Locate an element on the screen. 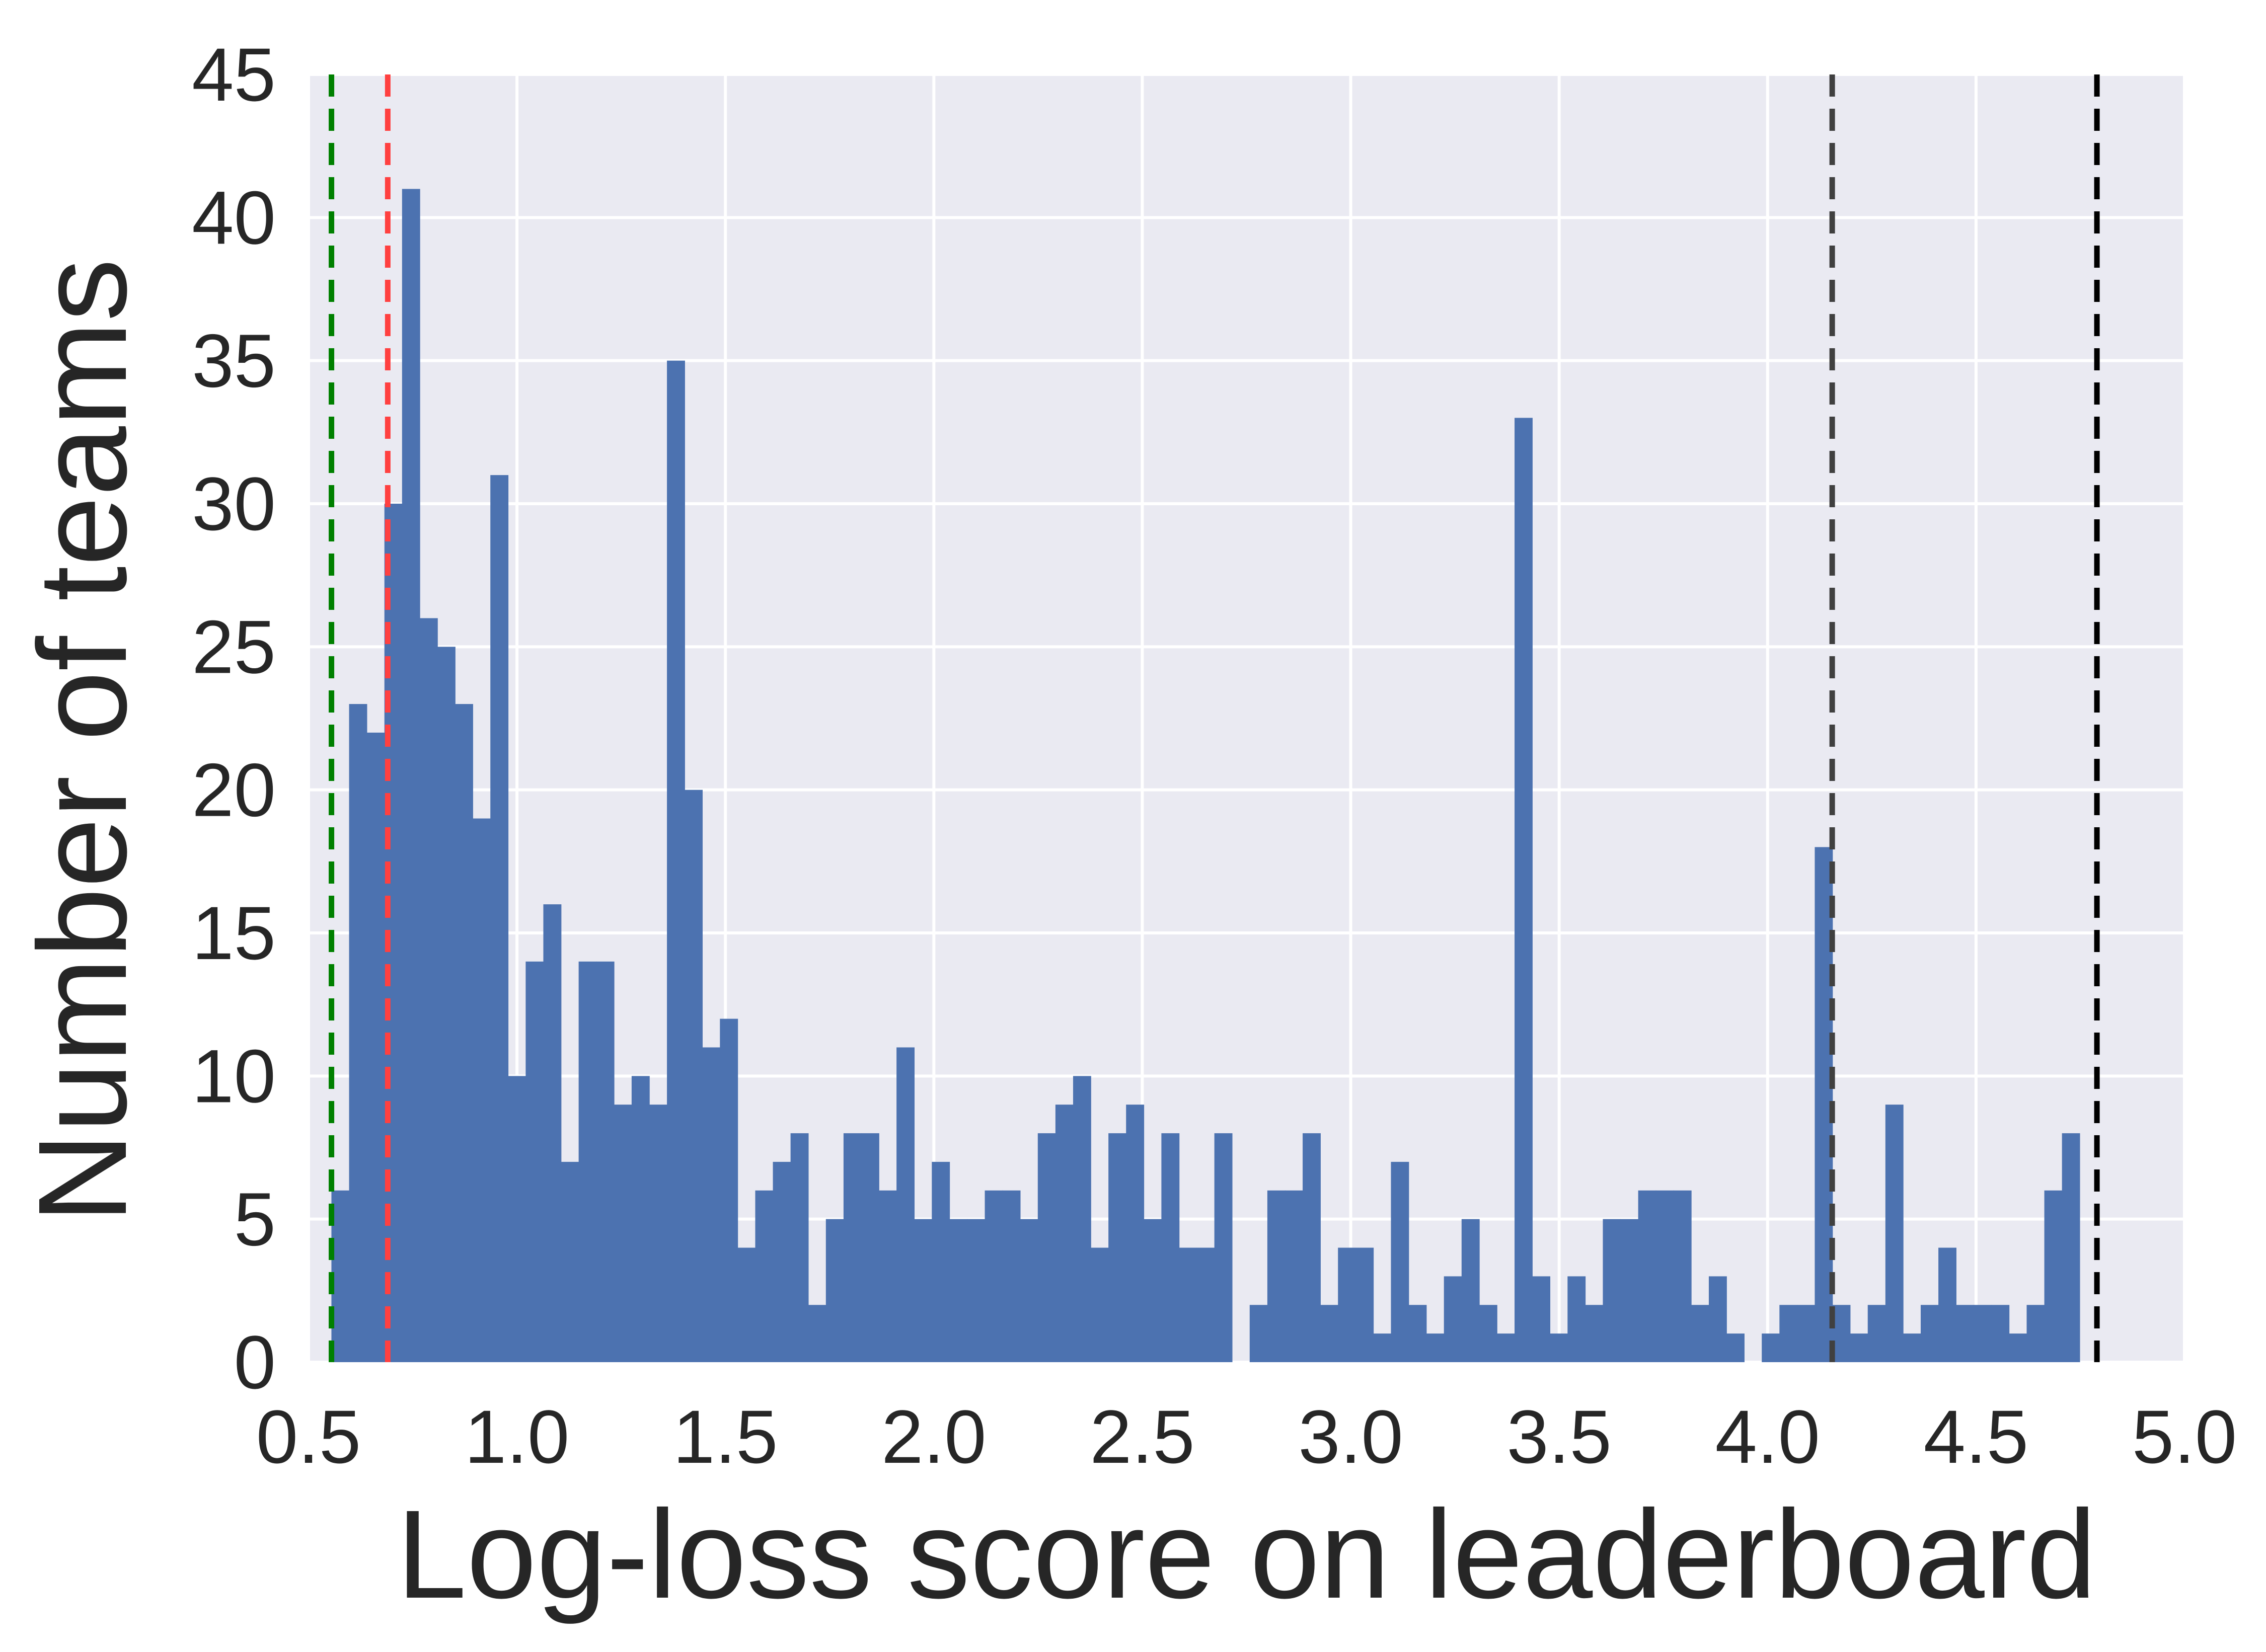 The image size is (2266, 1652). y-axis-label: Number of teams is located at coordinates (82, 741).